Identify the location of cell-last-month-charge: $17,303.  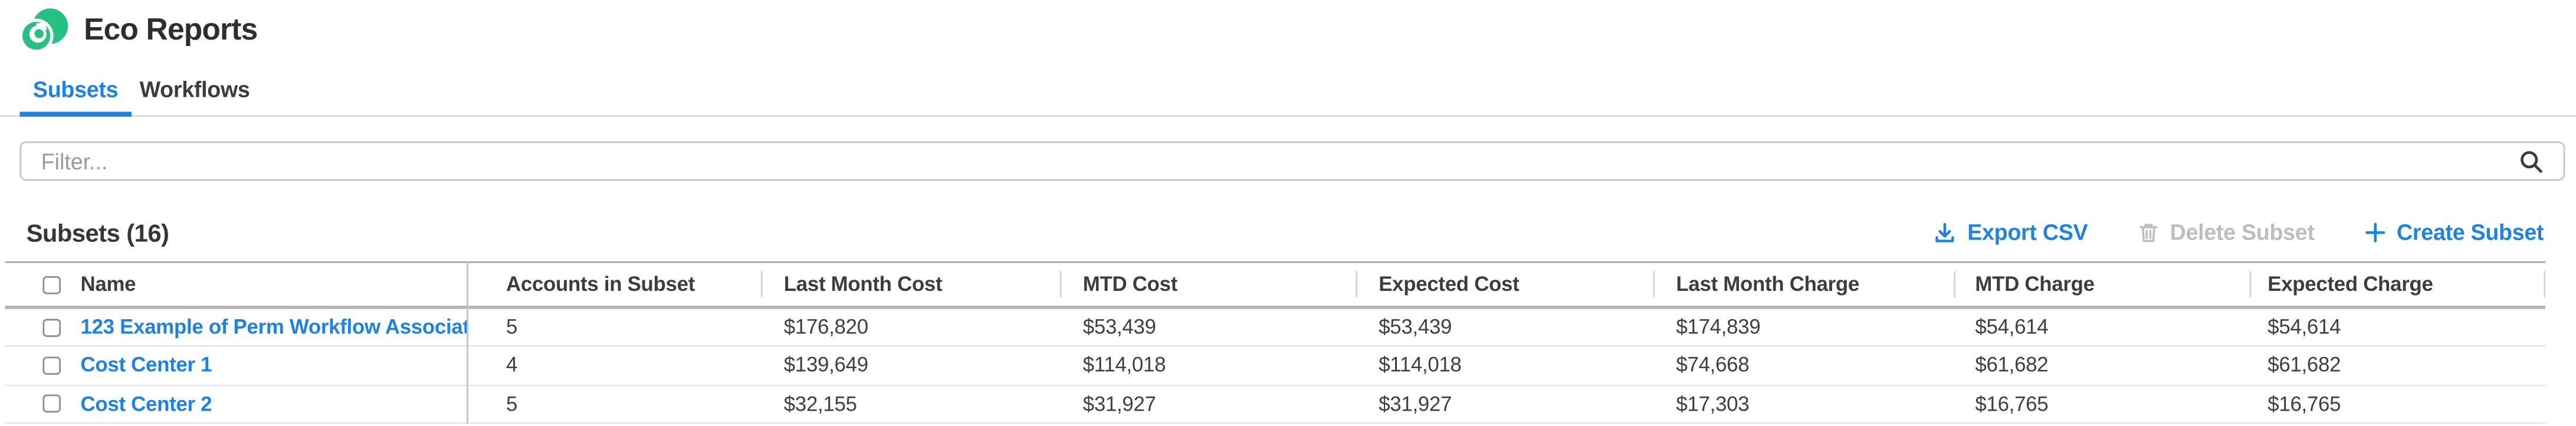
(1713, 404).